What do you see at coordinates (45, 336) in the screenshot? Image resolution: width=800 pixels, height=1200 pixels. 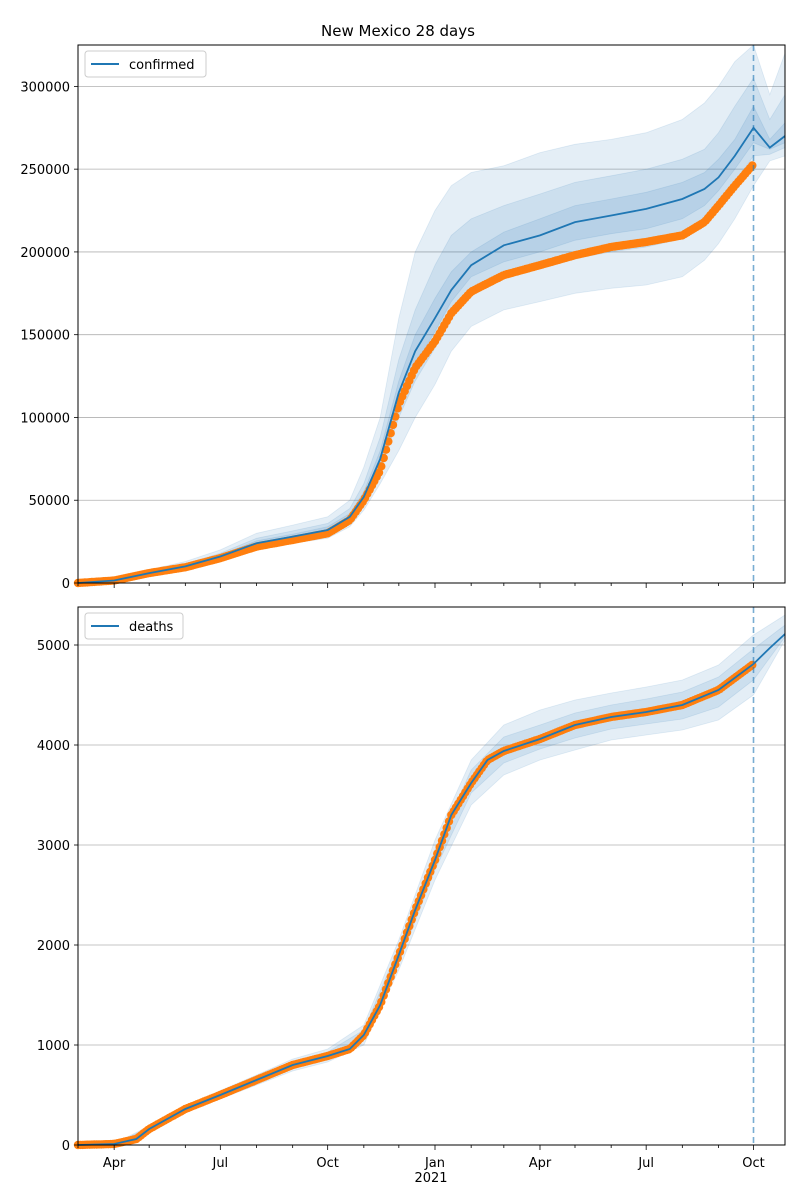 I see `y-tick-label: 150000` at bounding box center [45, 336].